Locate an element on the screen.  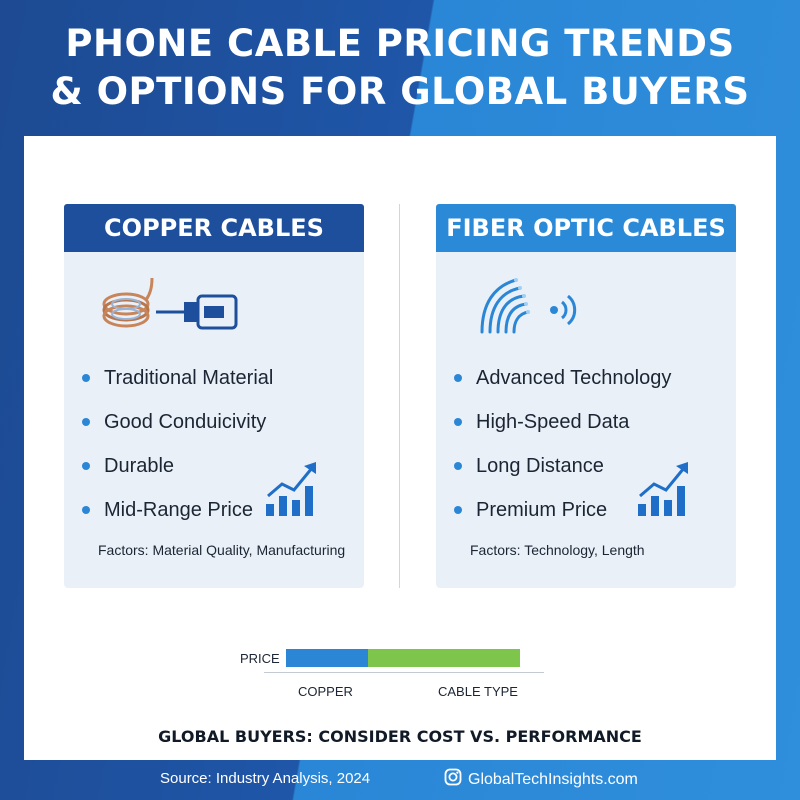
feature-label: Good Conduicivity is located at coordinates (185, 421).